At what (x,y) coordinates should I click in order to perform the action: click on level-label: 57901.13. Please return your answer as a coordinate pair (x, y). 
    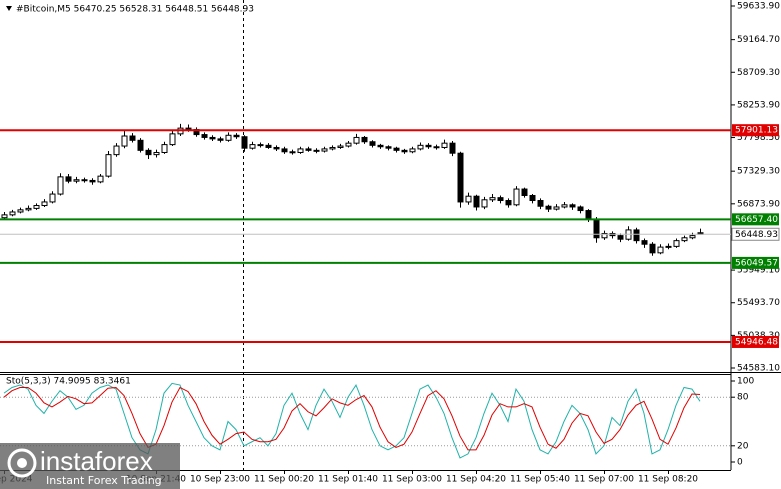
    Looking at the image, I should click on (756, 131).